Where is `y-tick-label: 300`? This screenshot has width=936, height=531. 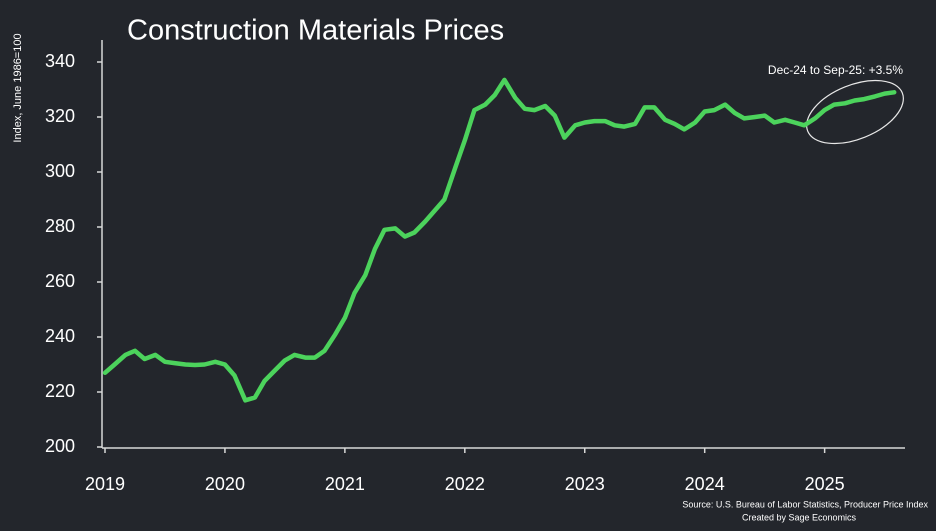
y-tick-label: 300 is located at coordinates (60, 171).